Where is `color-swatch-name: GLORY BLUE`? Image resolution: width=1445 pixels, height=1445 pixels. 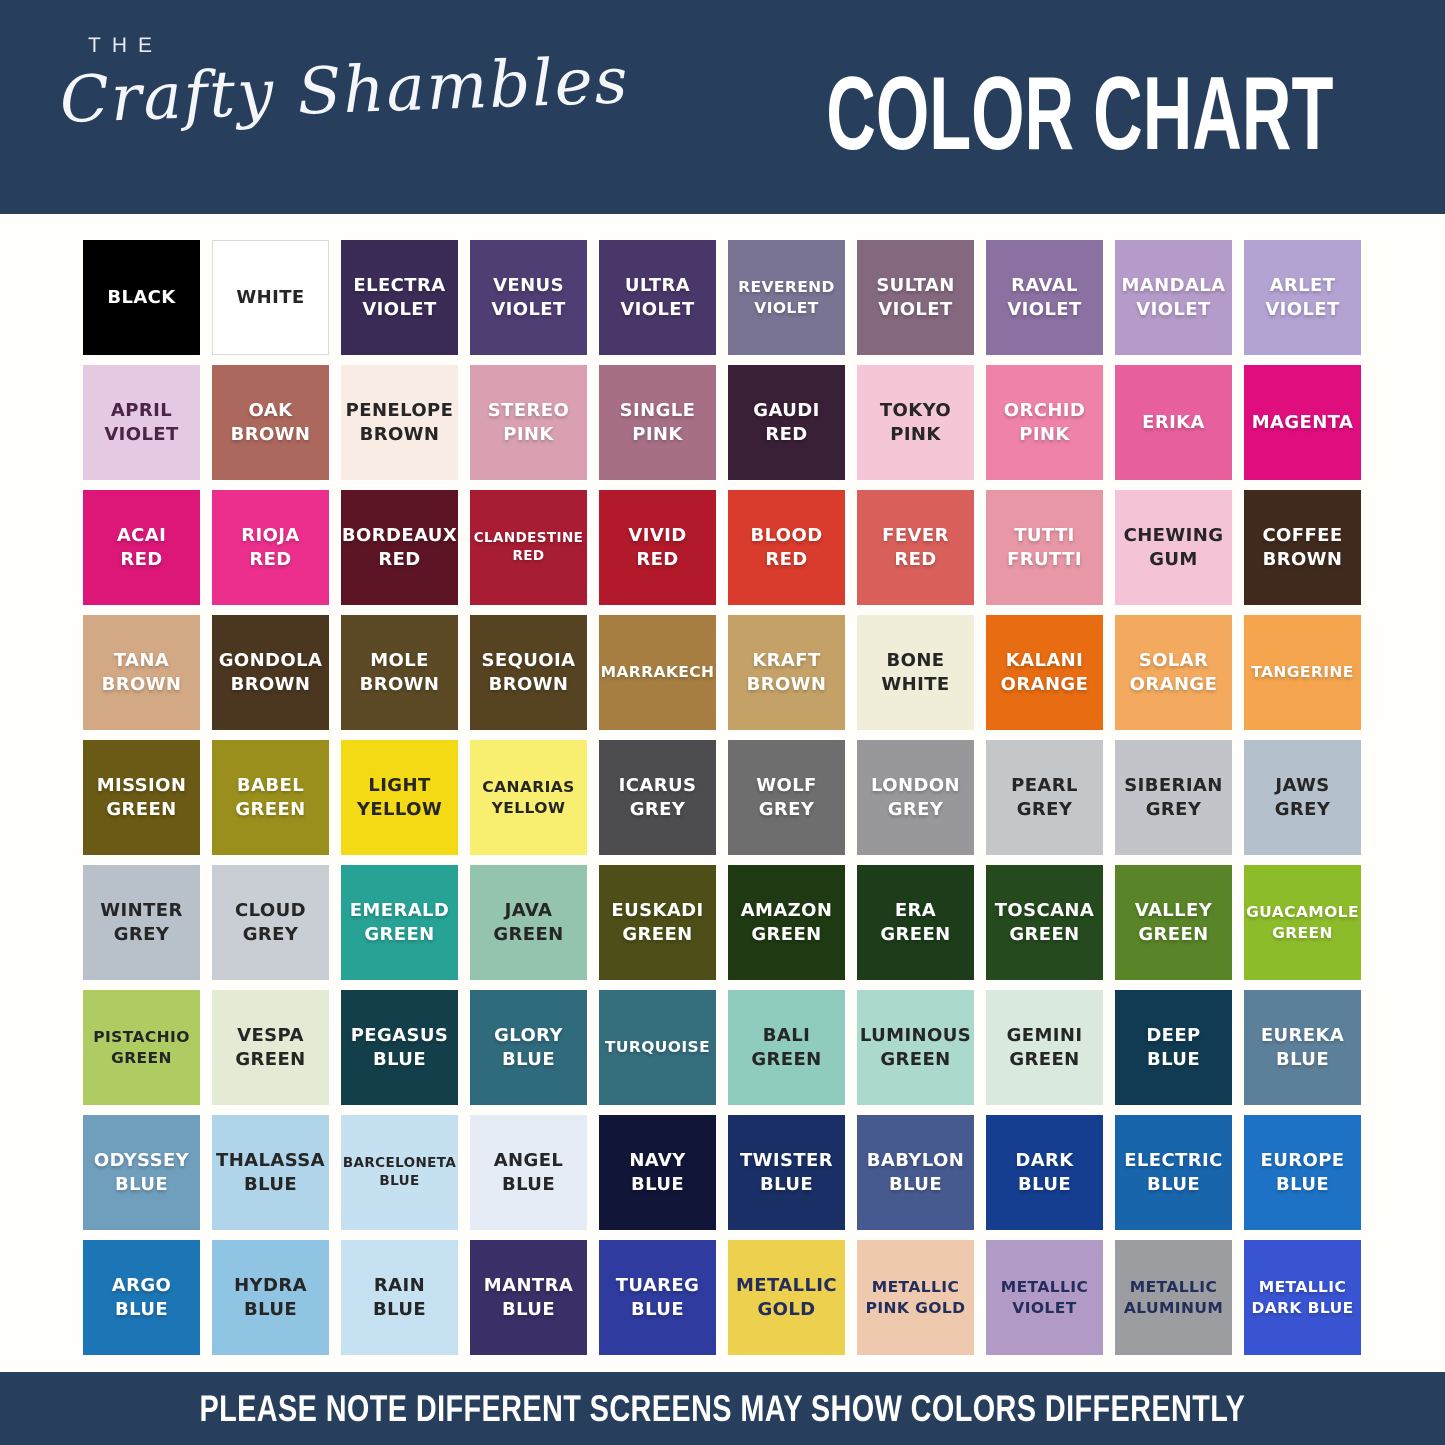 color-swatch-name: GLORY BLUE is located at coordinates (528, 1047).